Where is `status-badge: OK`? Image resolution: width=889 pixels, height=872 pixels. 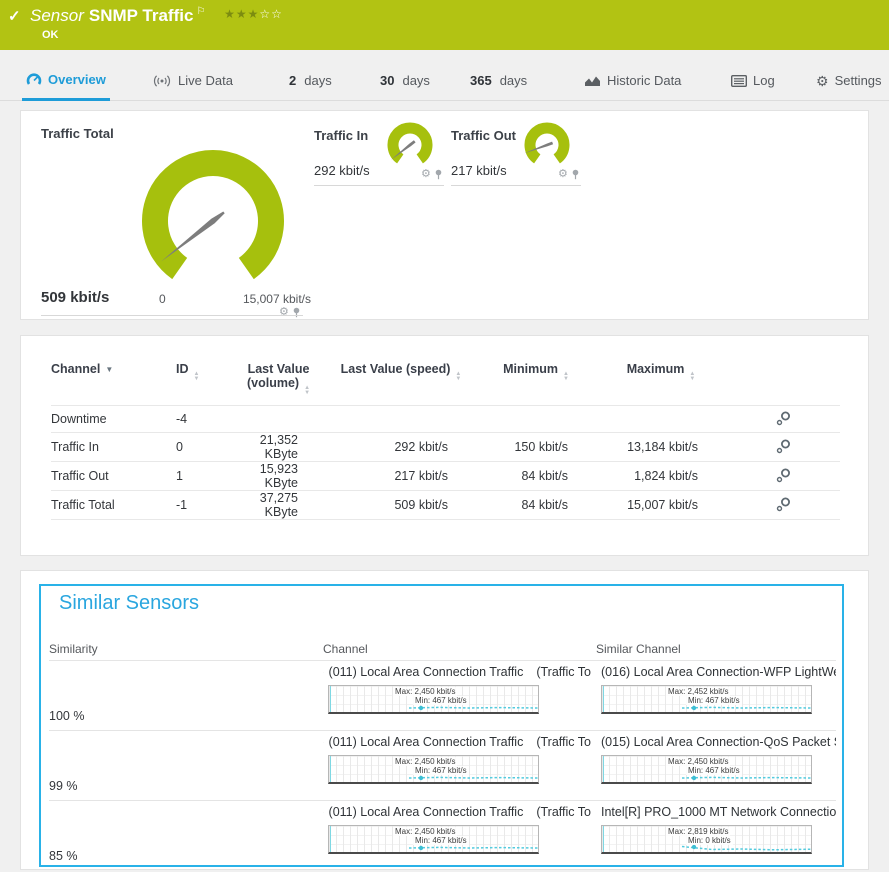 status-badge: OK is located at coordinates (50, 35).